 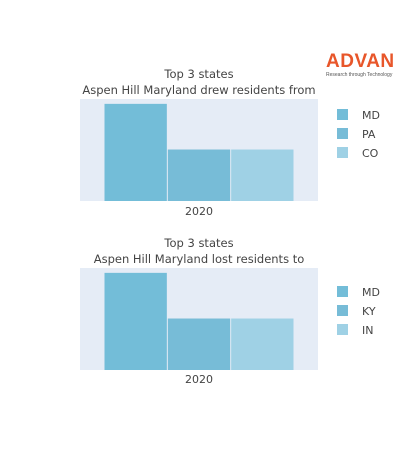 What do you see at coordinates (371, 292) in the screenshot?
I see `legend-label-2-md: MD` at bounding box center [371, 292].